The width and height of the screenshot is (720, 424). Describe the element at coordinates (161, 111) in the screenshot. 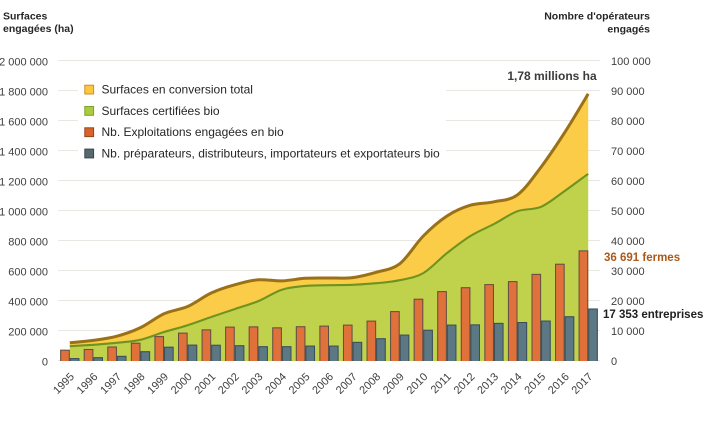

I see `svg-text: Surfaces certifiées bio` at that location.